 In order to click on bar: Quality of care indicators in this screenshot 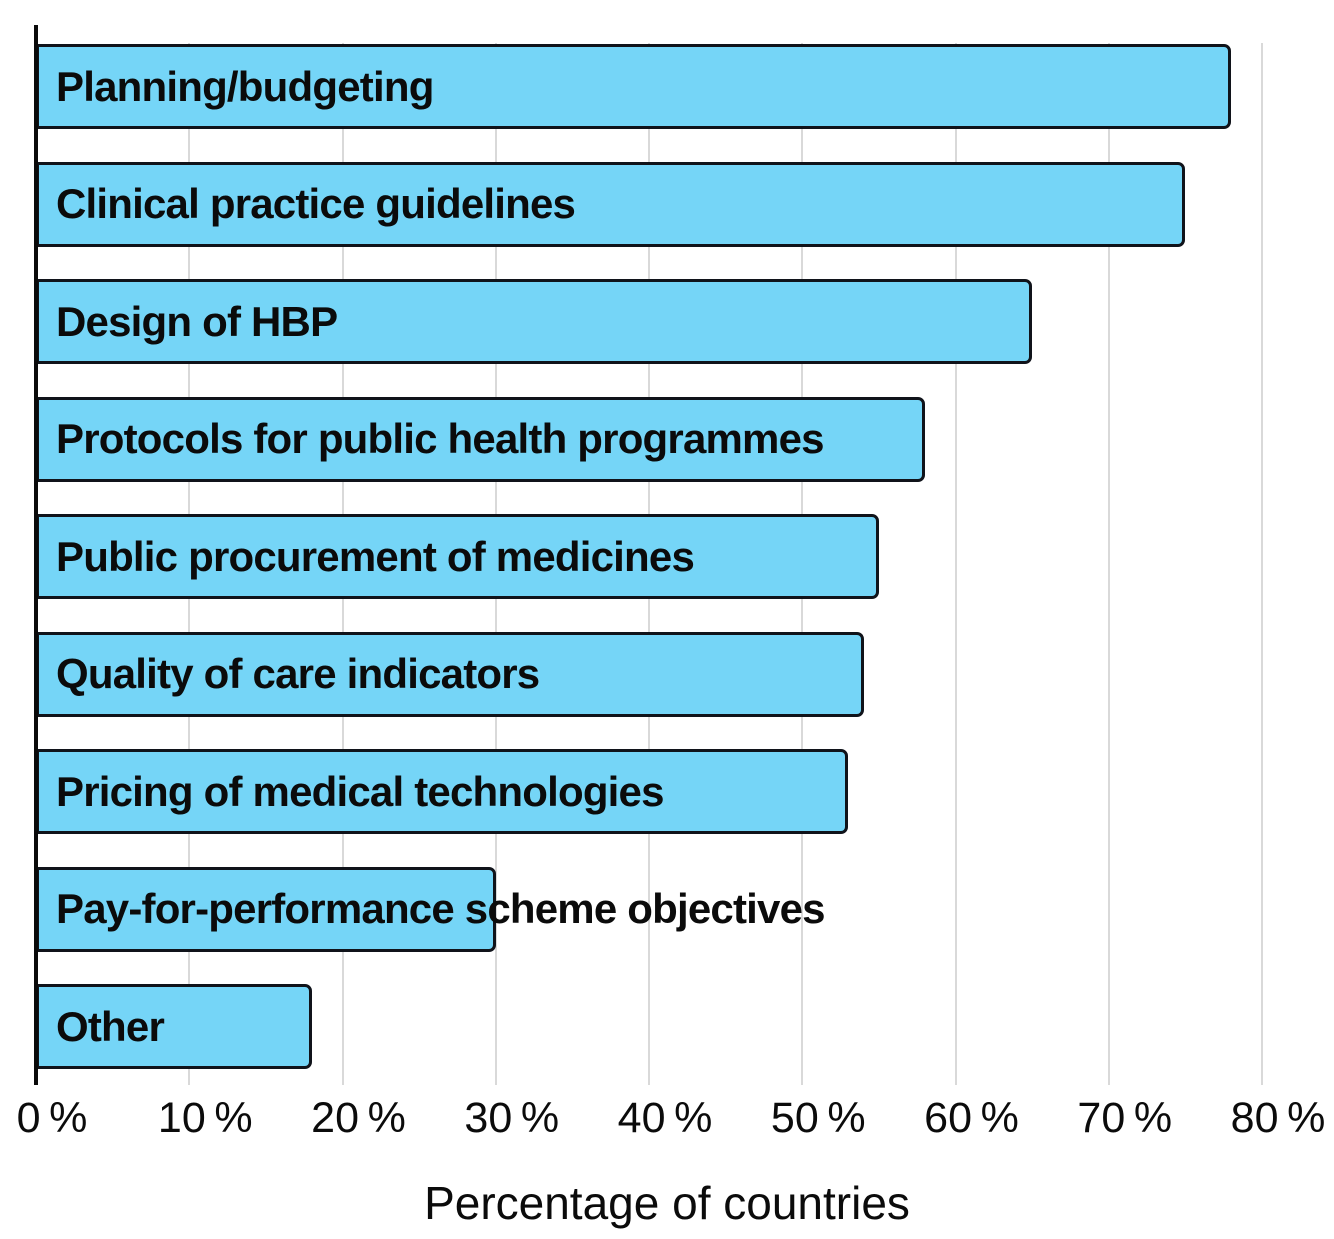, I will do `click(450, 674)`.